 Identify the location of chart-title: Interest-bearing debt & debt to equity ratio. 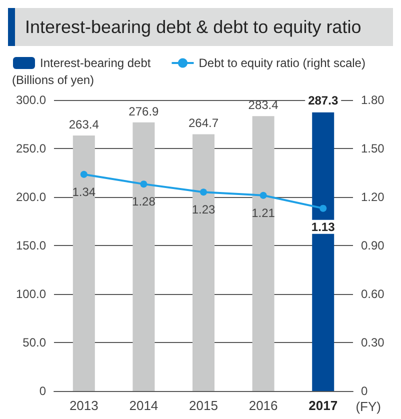
(193, 27).